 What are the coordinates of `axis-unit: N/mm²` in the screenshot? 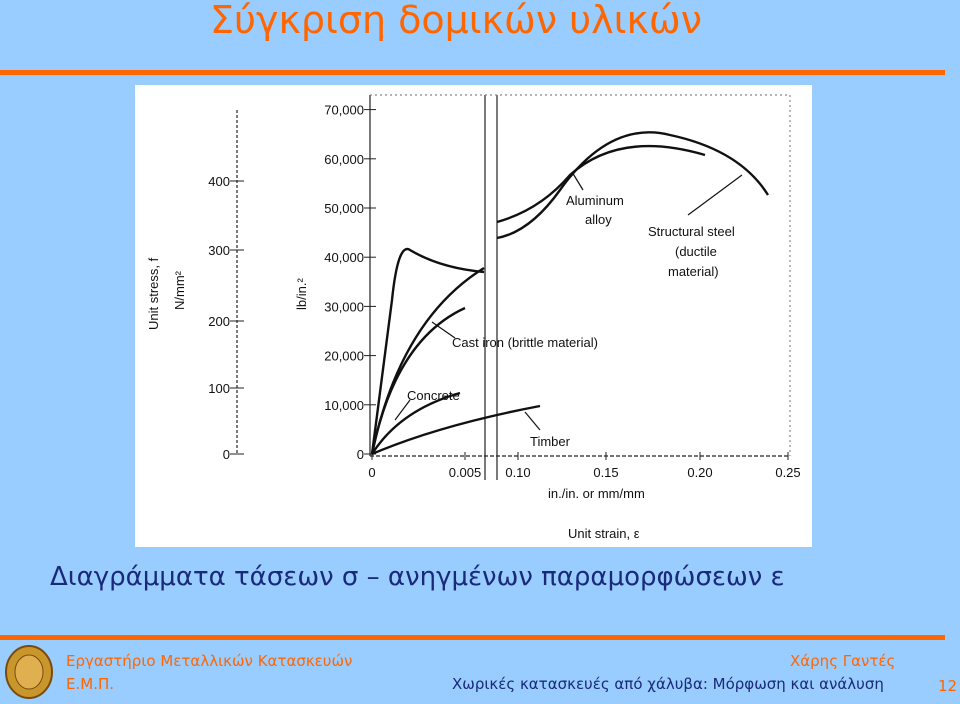 It's located at (179, 290).